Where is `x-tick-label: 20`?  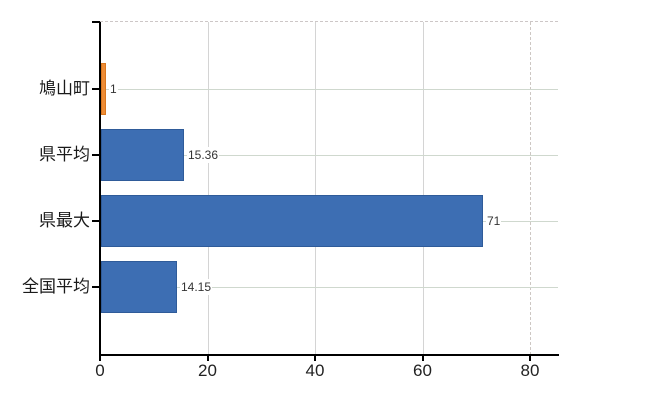 x-tick-label: 20 is located at coordinates (207, 370).